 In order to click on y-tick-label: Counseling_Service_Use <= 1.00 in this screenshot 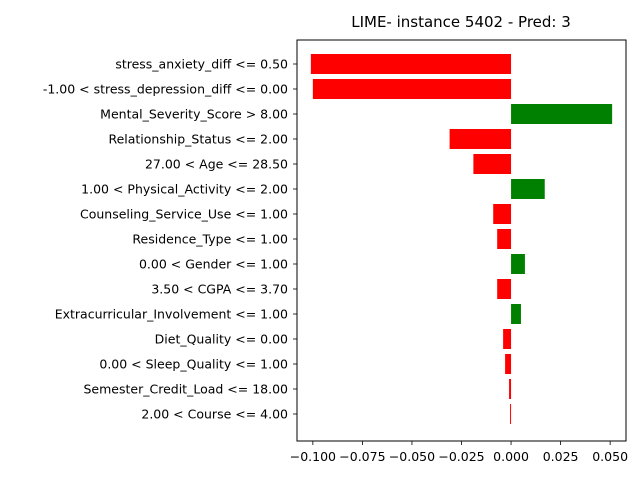, I will do `click(184, 214)`.